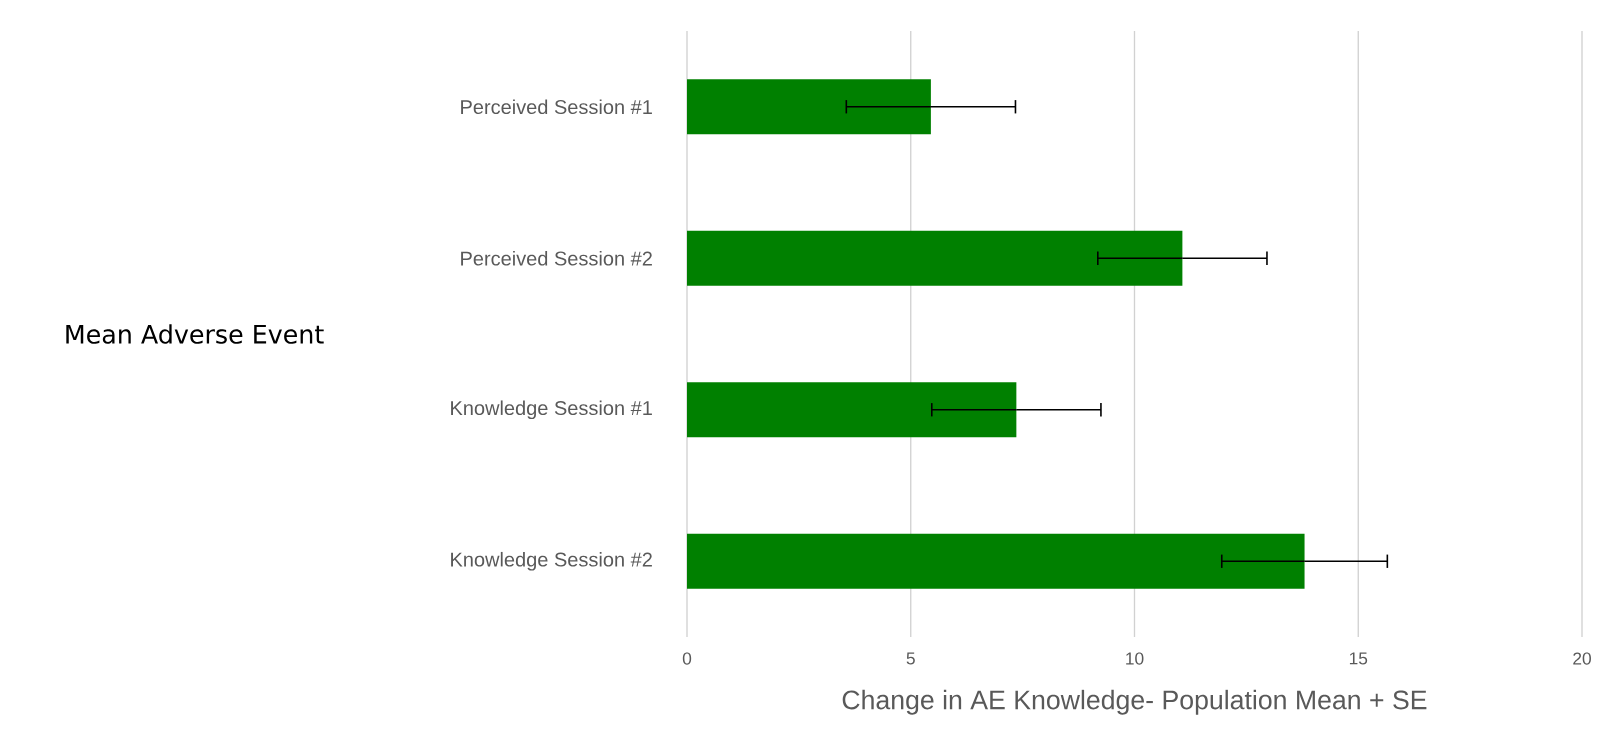 Image resolution: width=1610 pixels, height=740 pixels. What do you see at coordinates (551, 561) in the screenshot?
I see `y-tick-label: Knowledge Session #2` at bounding box center [551, 561].